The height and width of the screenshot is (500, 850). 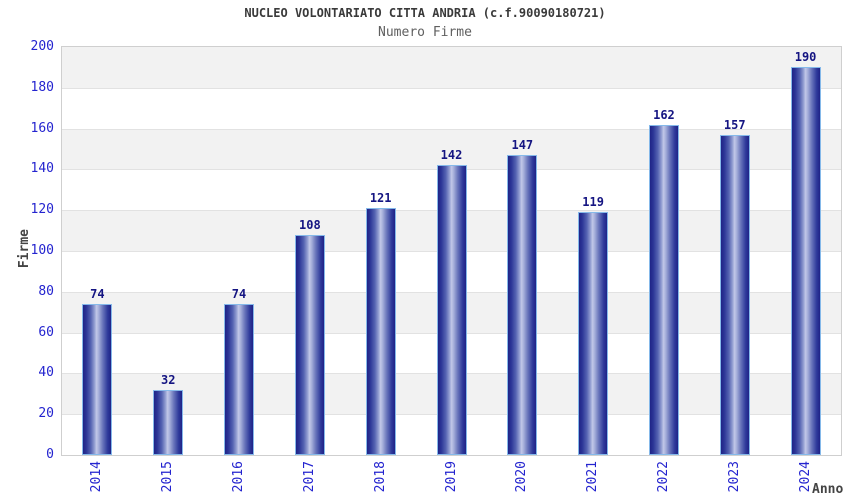 What do you see at coordinates (239, 477) in the screenshot?
I see `x-tick-label: 2016` at bounding box center [239, 477].